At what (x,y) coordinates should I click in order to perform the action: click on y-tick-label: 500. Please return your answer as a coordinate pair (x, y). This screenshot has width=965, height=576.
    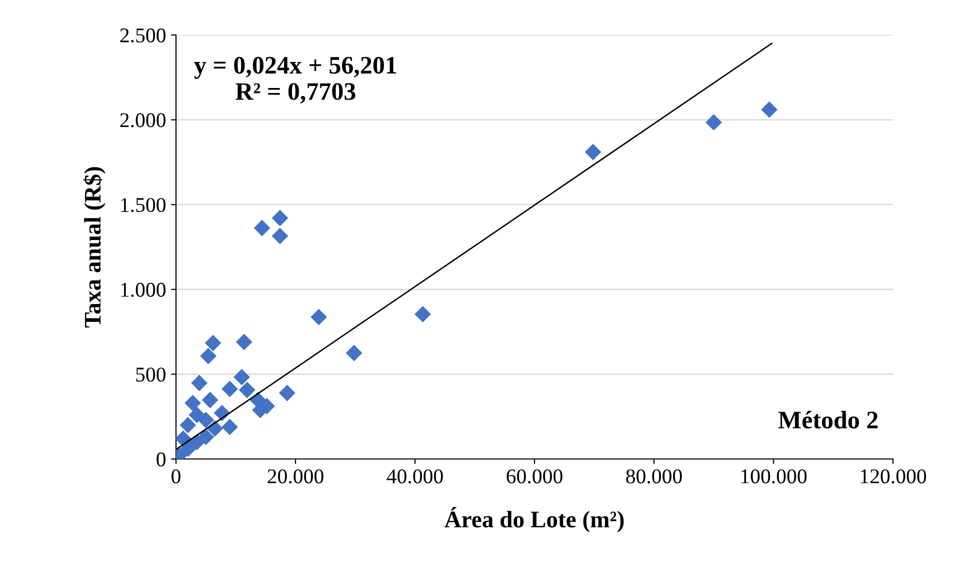
    Looking at the image, I should click on (151, 375).